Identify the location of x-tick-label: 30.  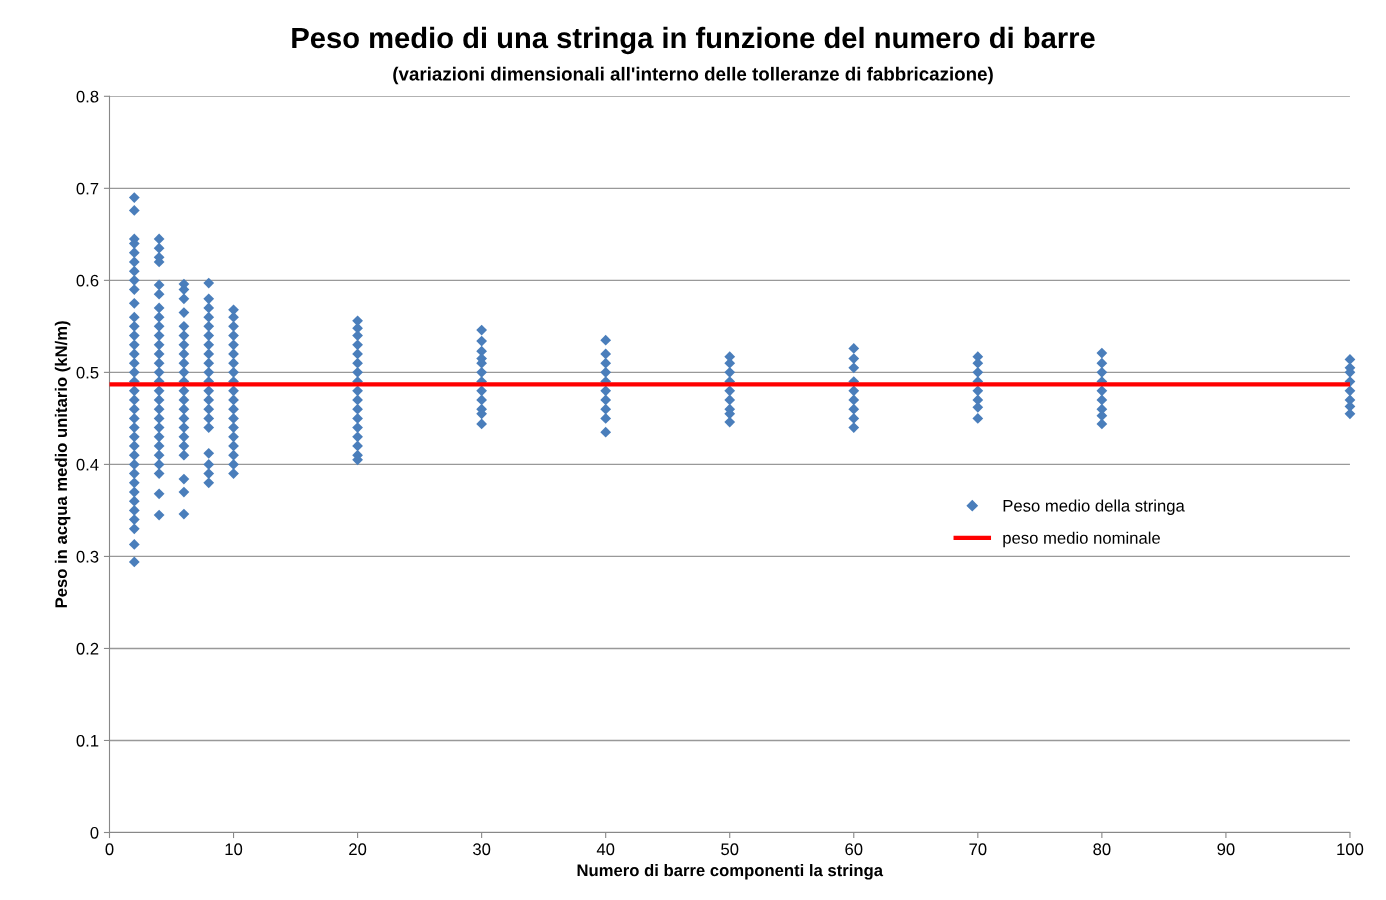
(482, 849).